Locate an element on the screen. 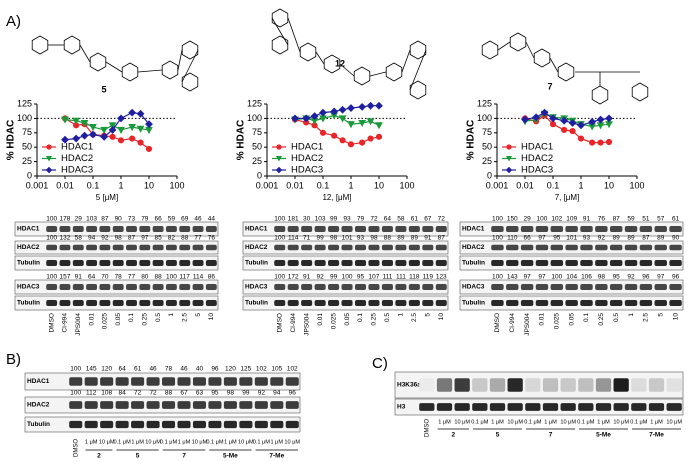  y-tick-label: 25 is located at coordinates (257, 161).